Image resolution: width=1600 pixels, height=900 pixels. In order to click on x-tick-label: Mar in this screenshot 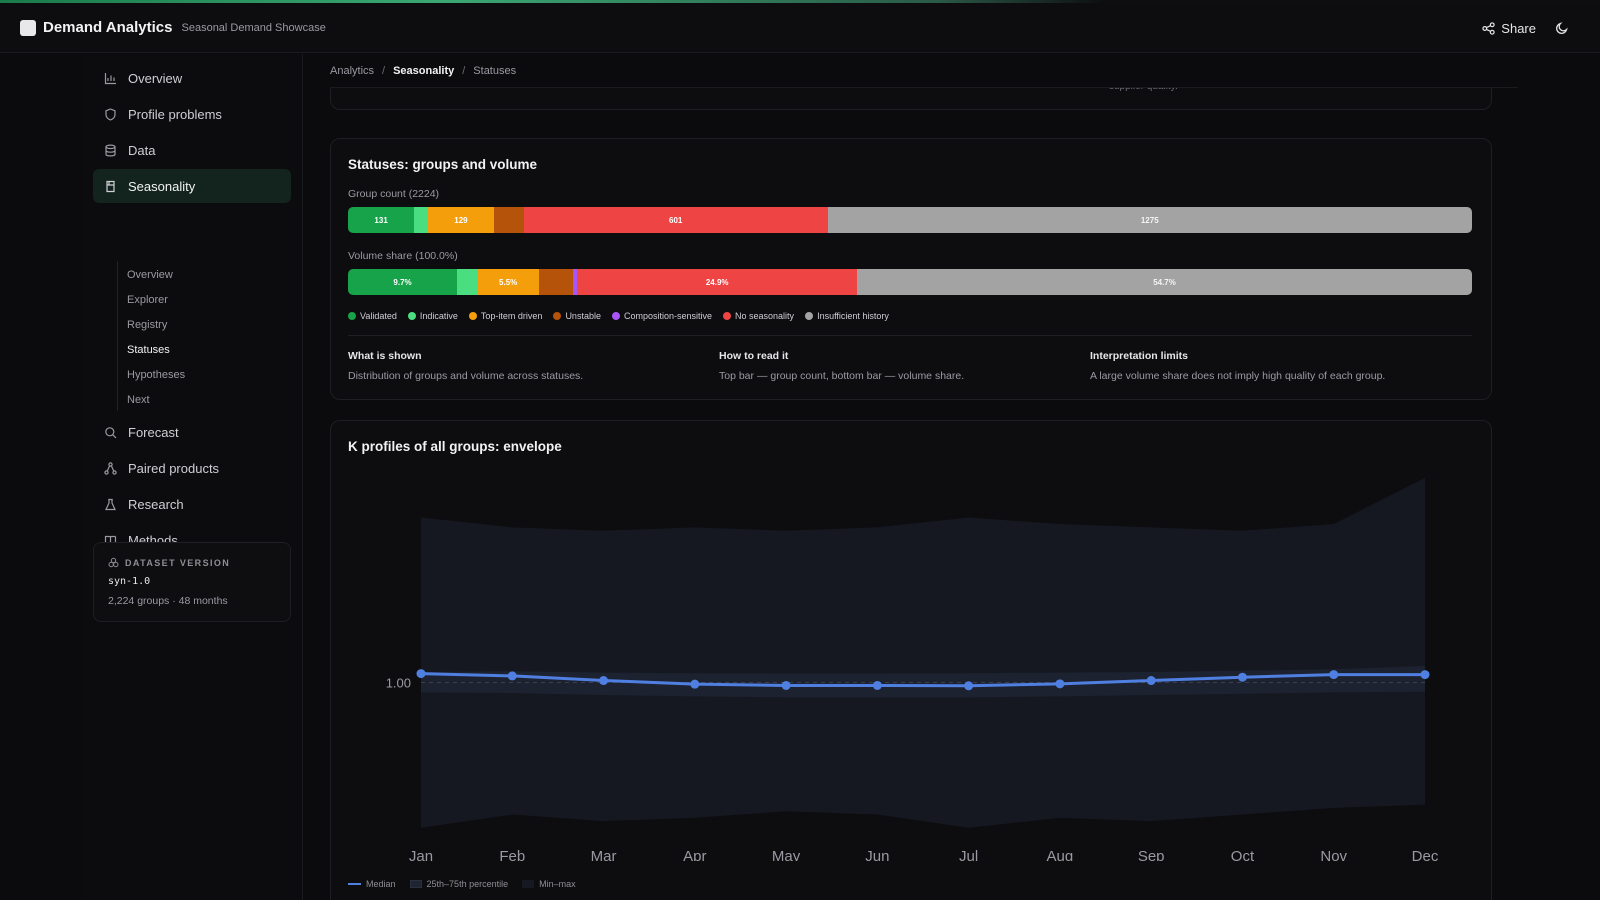, I will do `click(604, 854)`.